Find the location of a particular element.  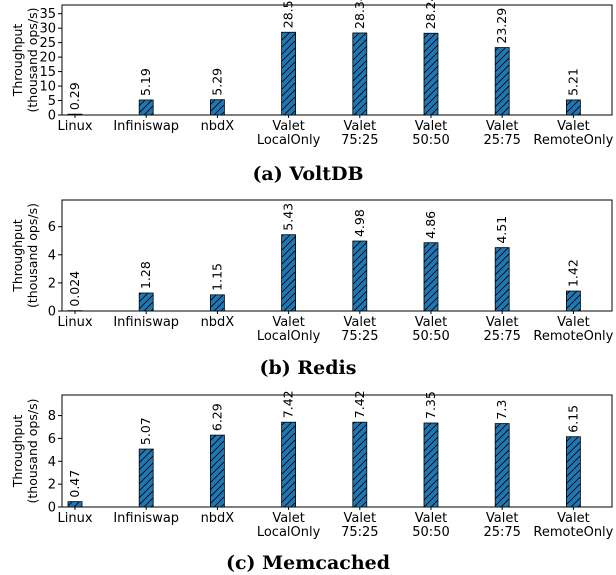

bar-value-label: 4.98 is located at coordinates (359, 223).